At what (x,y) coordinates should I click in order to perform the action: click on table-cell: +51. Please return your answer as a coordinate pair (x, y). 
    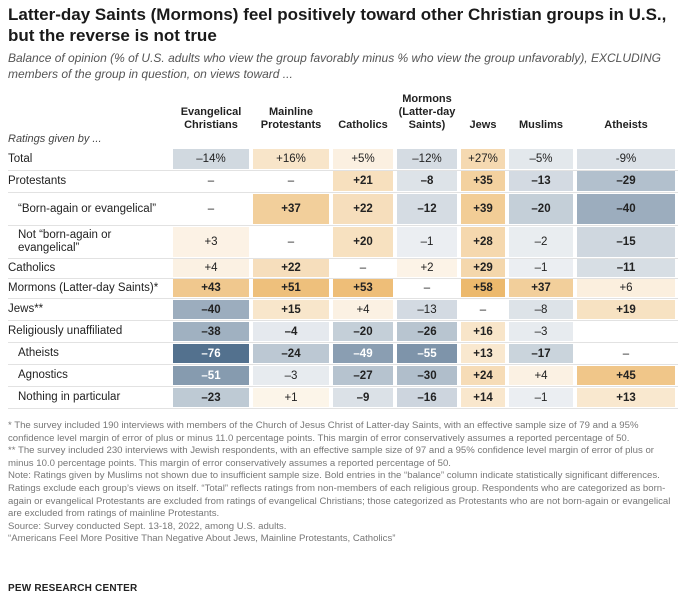
    Looking at the image, I should click on (291, 288).